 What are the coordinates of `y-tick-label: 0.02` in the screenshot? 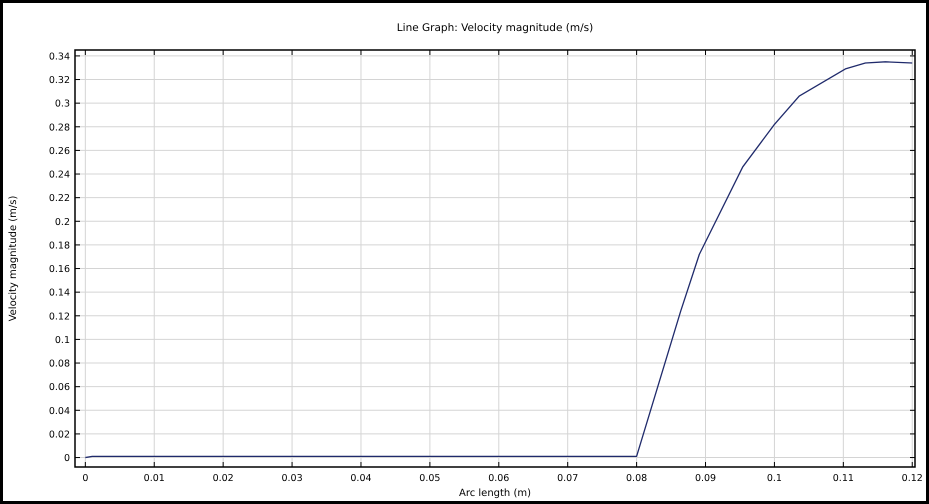 It's located at (59, 434).